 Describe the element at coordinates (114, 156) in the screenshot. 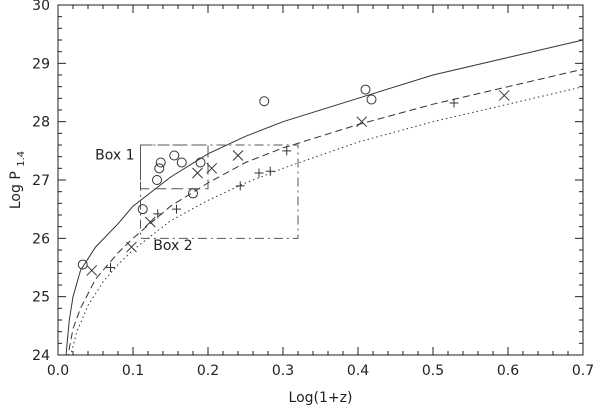

I see `region-label-1: Box 1` at that location.